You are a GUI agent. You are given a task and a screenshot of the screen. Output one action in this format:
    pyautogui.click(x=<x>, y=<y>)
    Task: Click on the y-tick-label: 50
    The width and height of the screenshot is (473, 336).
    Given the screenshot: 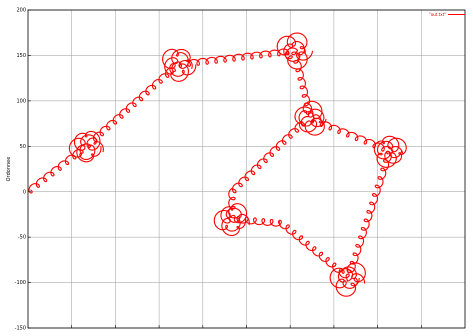 What is the action you would take?
    pyautogui.click(x=23, y=147)
    